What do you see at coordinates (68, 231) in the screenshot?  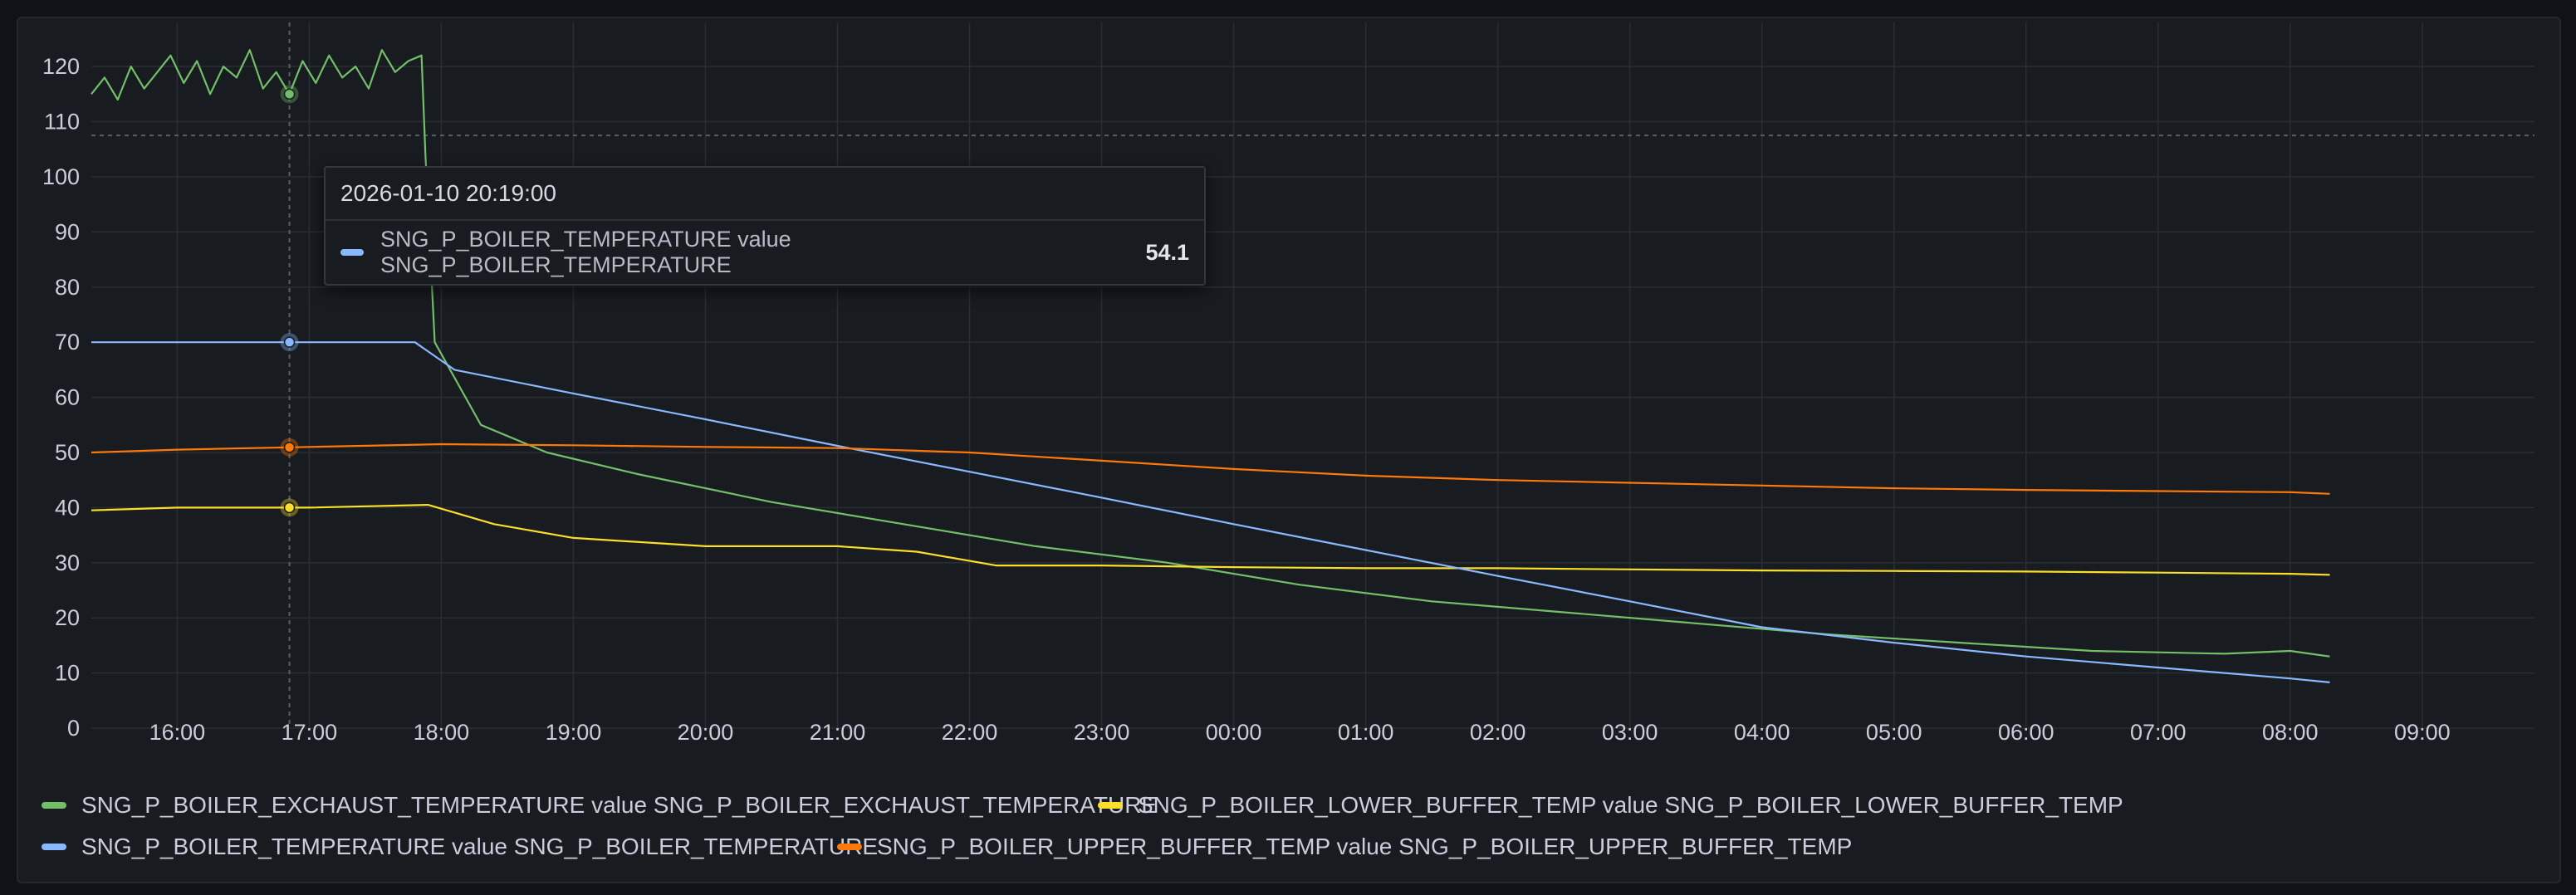 I see `y-tick-label: 90` at bounding box center [68, 231].